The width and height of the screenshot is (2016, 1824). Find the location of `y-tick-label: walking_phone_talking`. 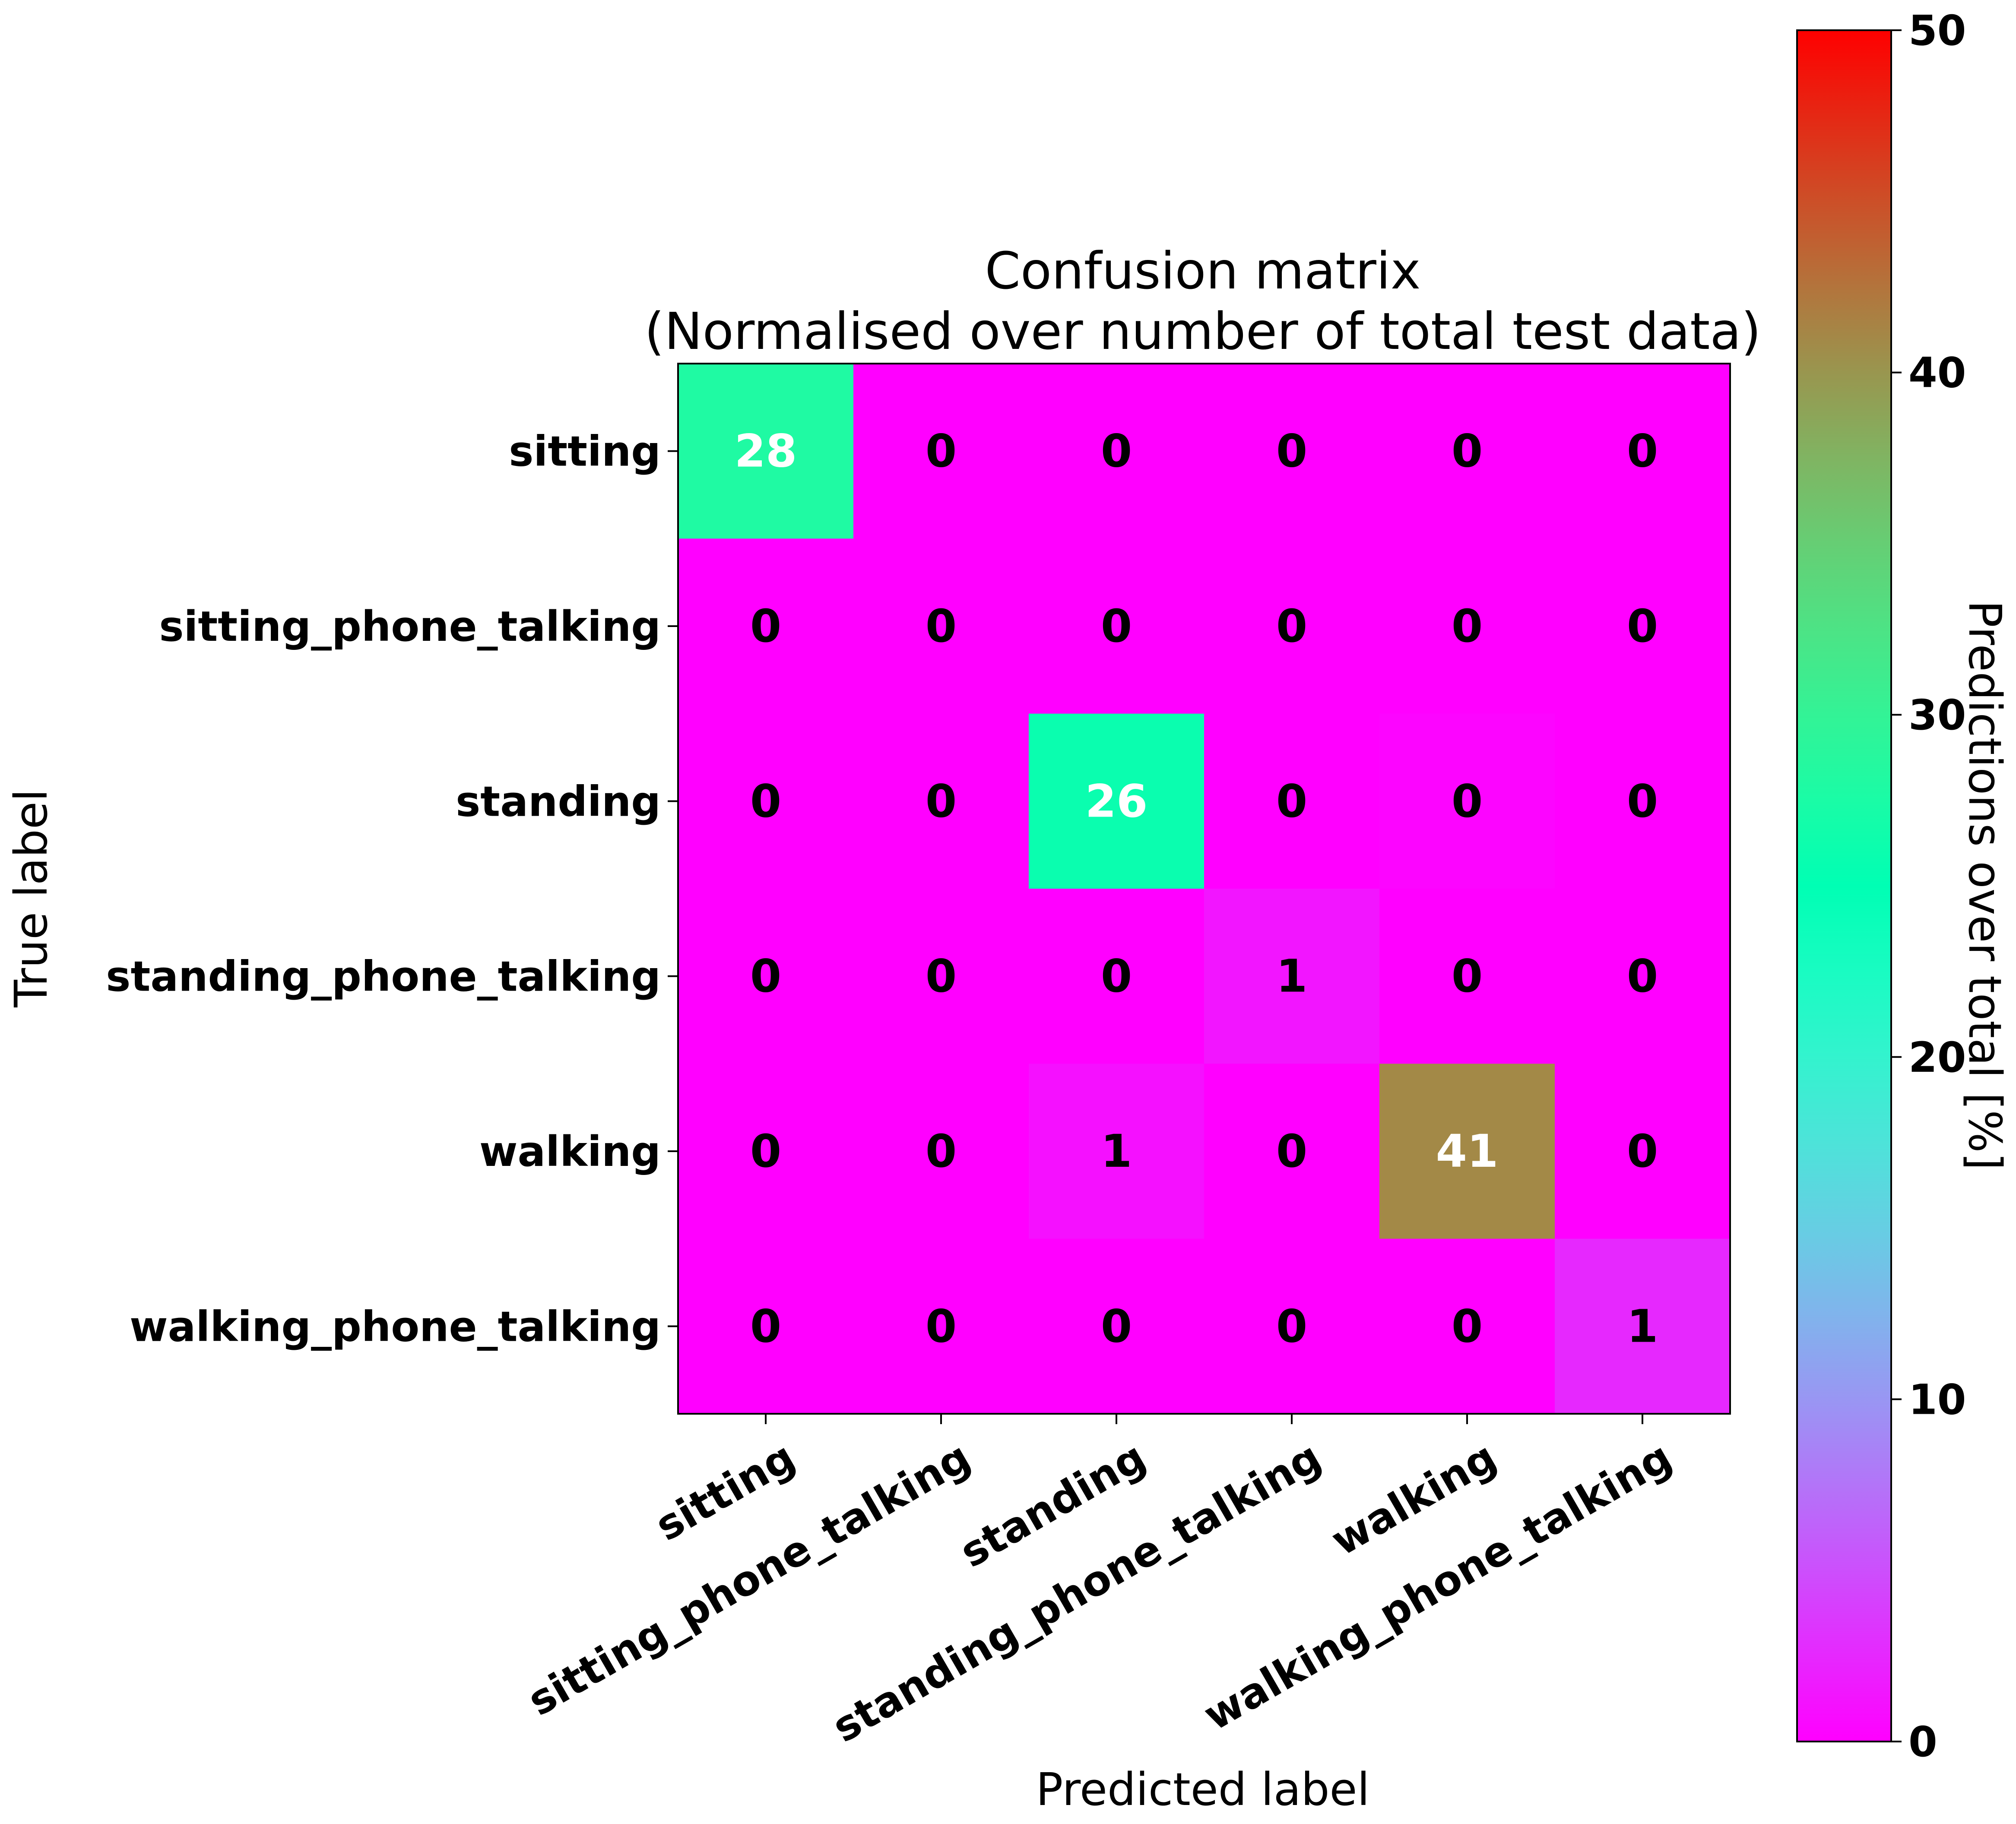

y-tick-label: walking_phone_talking is located at coordinates (395, 1326).